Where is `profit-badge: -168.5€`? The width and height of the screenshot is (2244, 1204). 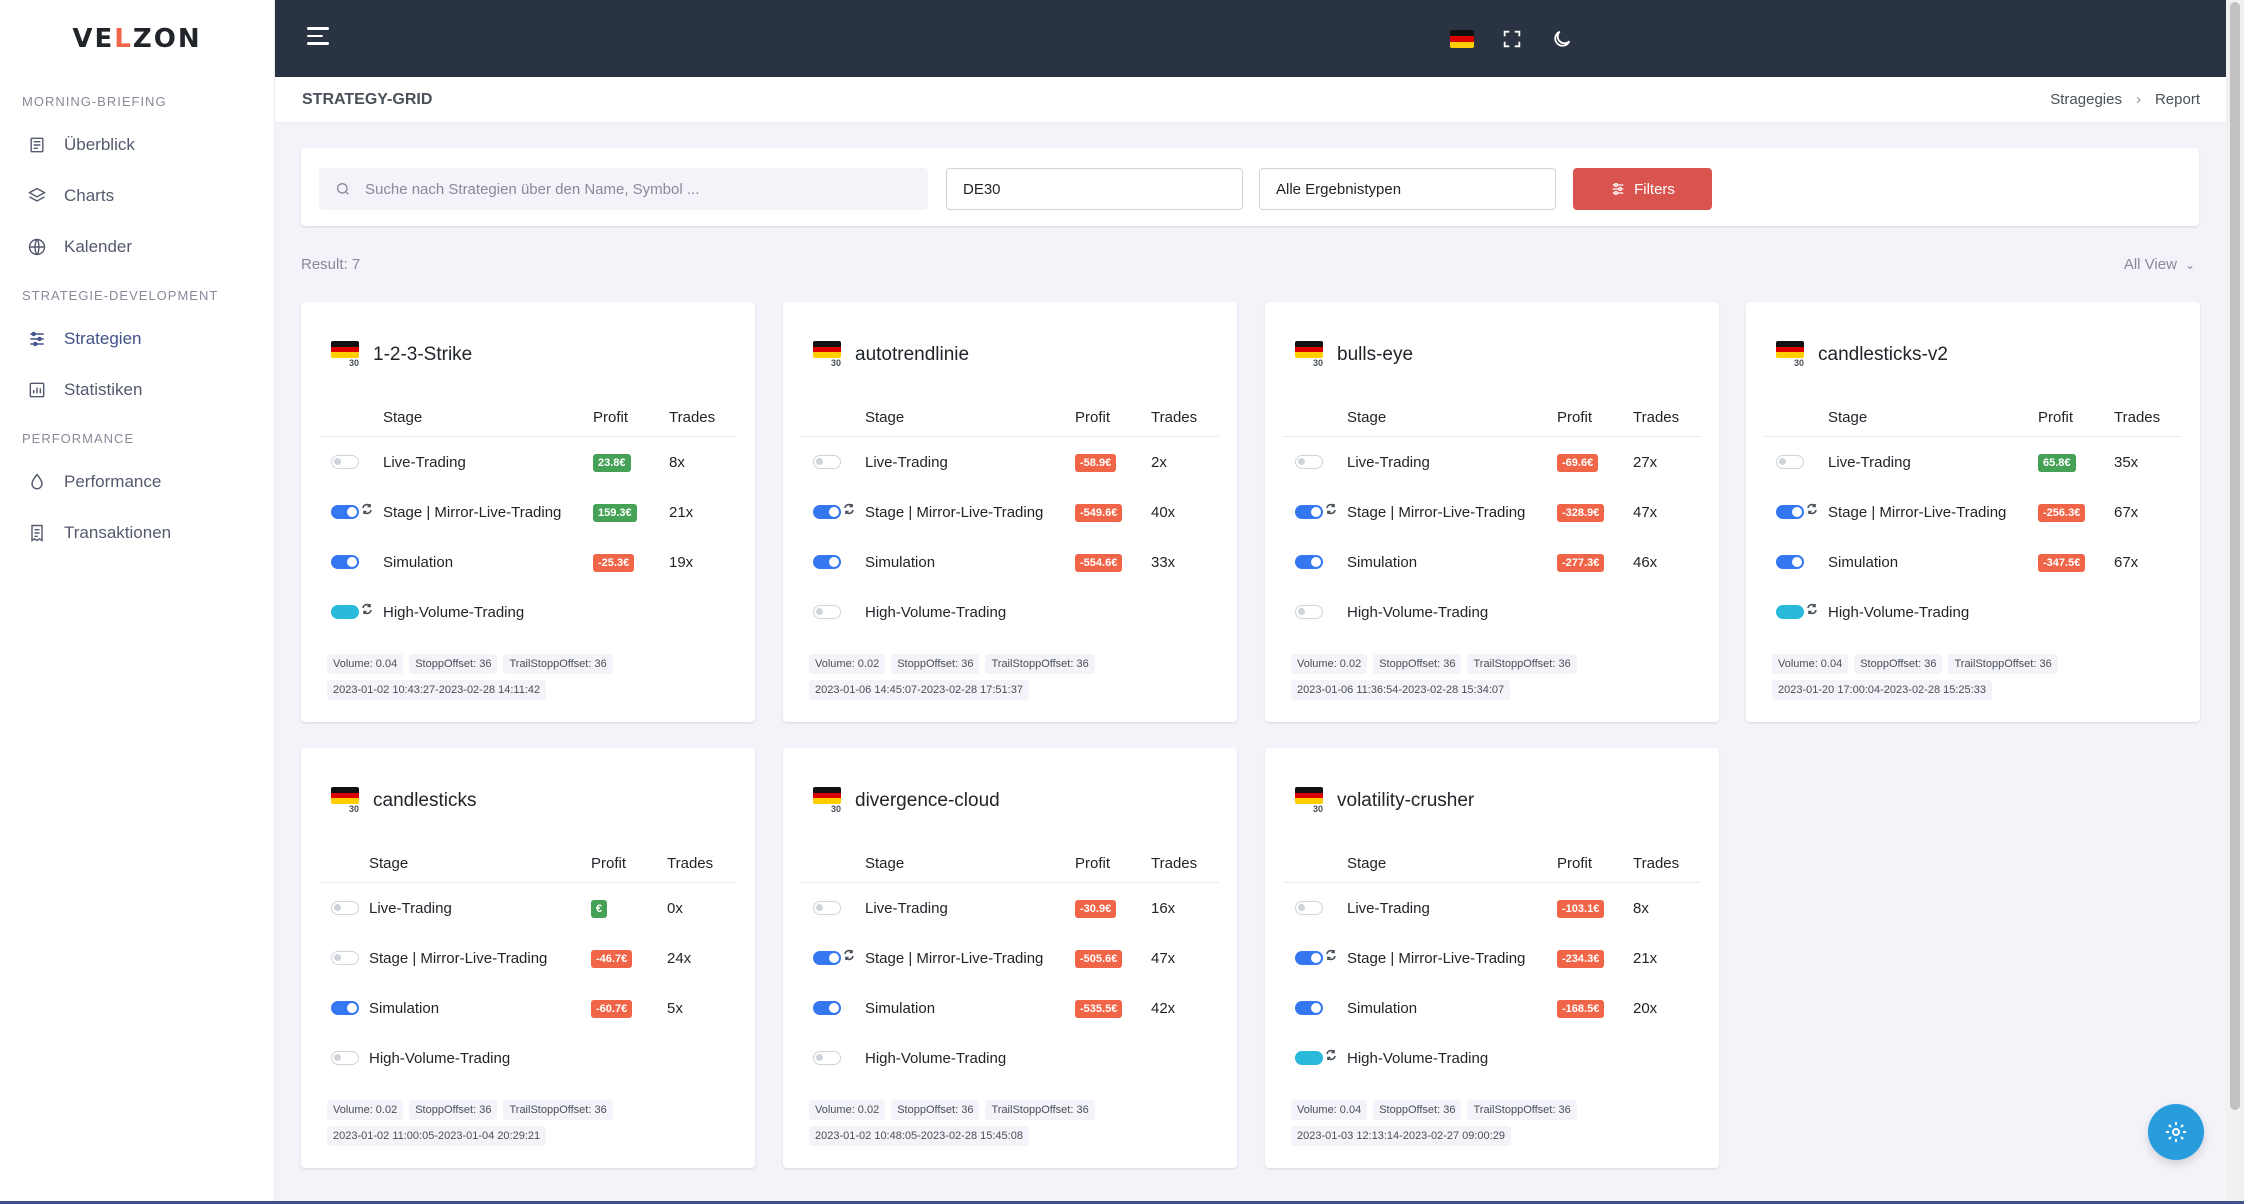 profit-badge: -168.5€ is located at coordinates (1581, 1008).